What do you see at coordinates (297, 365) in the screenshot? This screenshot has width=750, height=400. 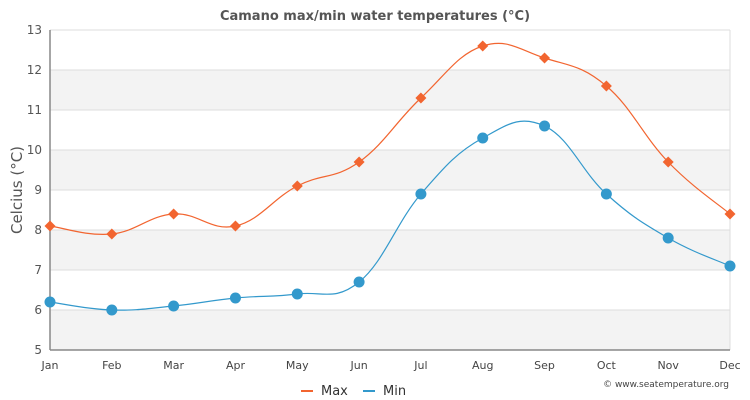 I see `x-tick-label: May` at bounding box center [297, 365].